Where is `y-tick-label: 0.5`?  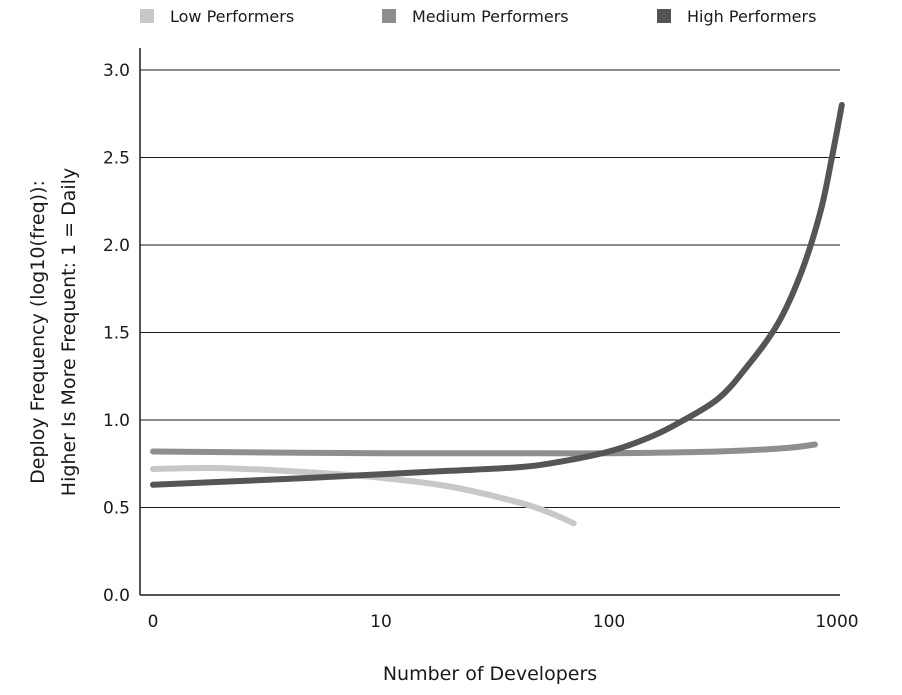 y-tick-label: 0.5 is located at coordinates (116, 509).